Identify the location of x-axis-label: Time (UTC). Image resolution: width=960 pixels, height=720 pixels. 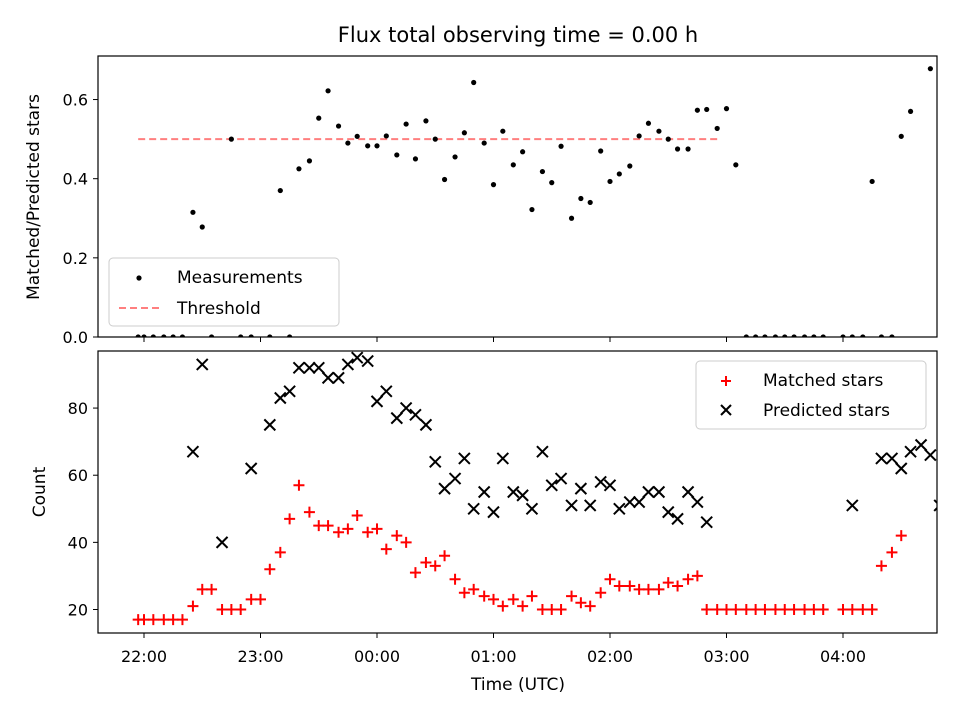
(517, 685).